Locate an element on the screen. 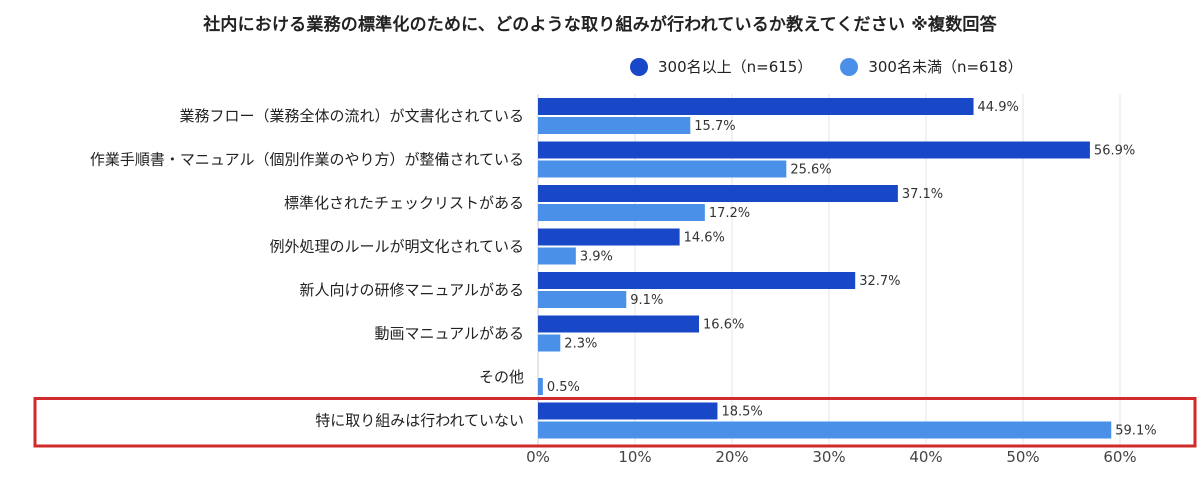 This screenshot has width=1200, height=482. legend-swatch-large is located at coordinates (639, 66).